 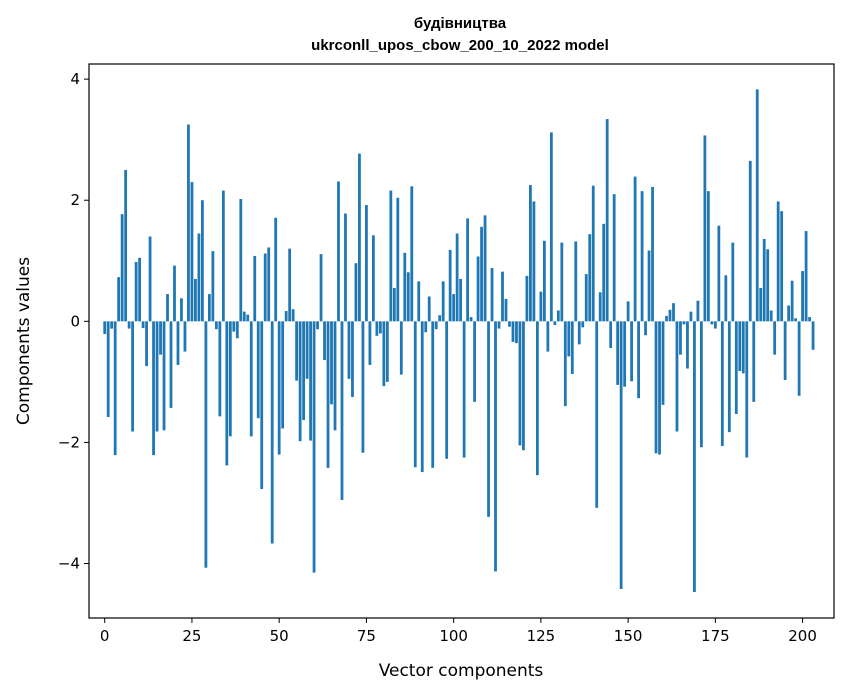 What do you see at coordinates (24, 341) in the screenshot?
I see `y-axis-label: Components values` at bounding box center [24, 341].